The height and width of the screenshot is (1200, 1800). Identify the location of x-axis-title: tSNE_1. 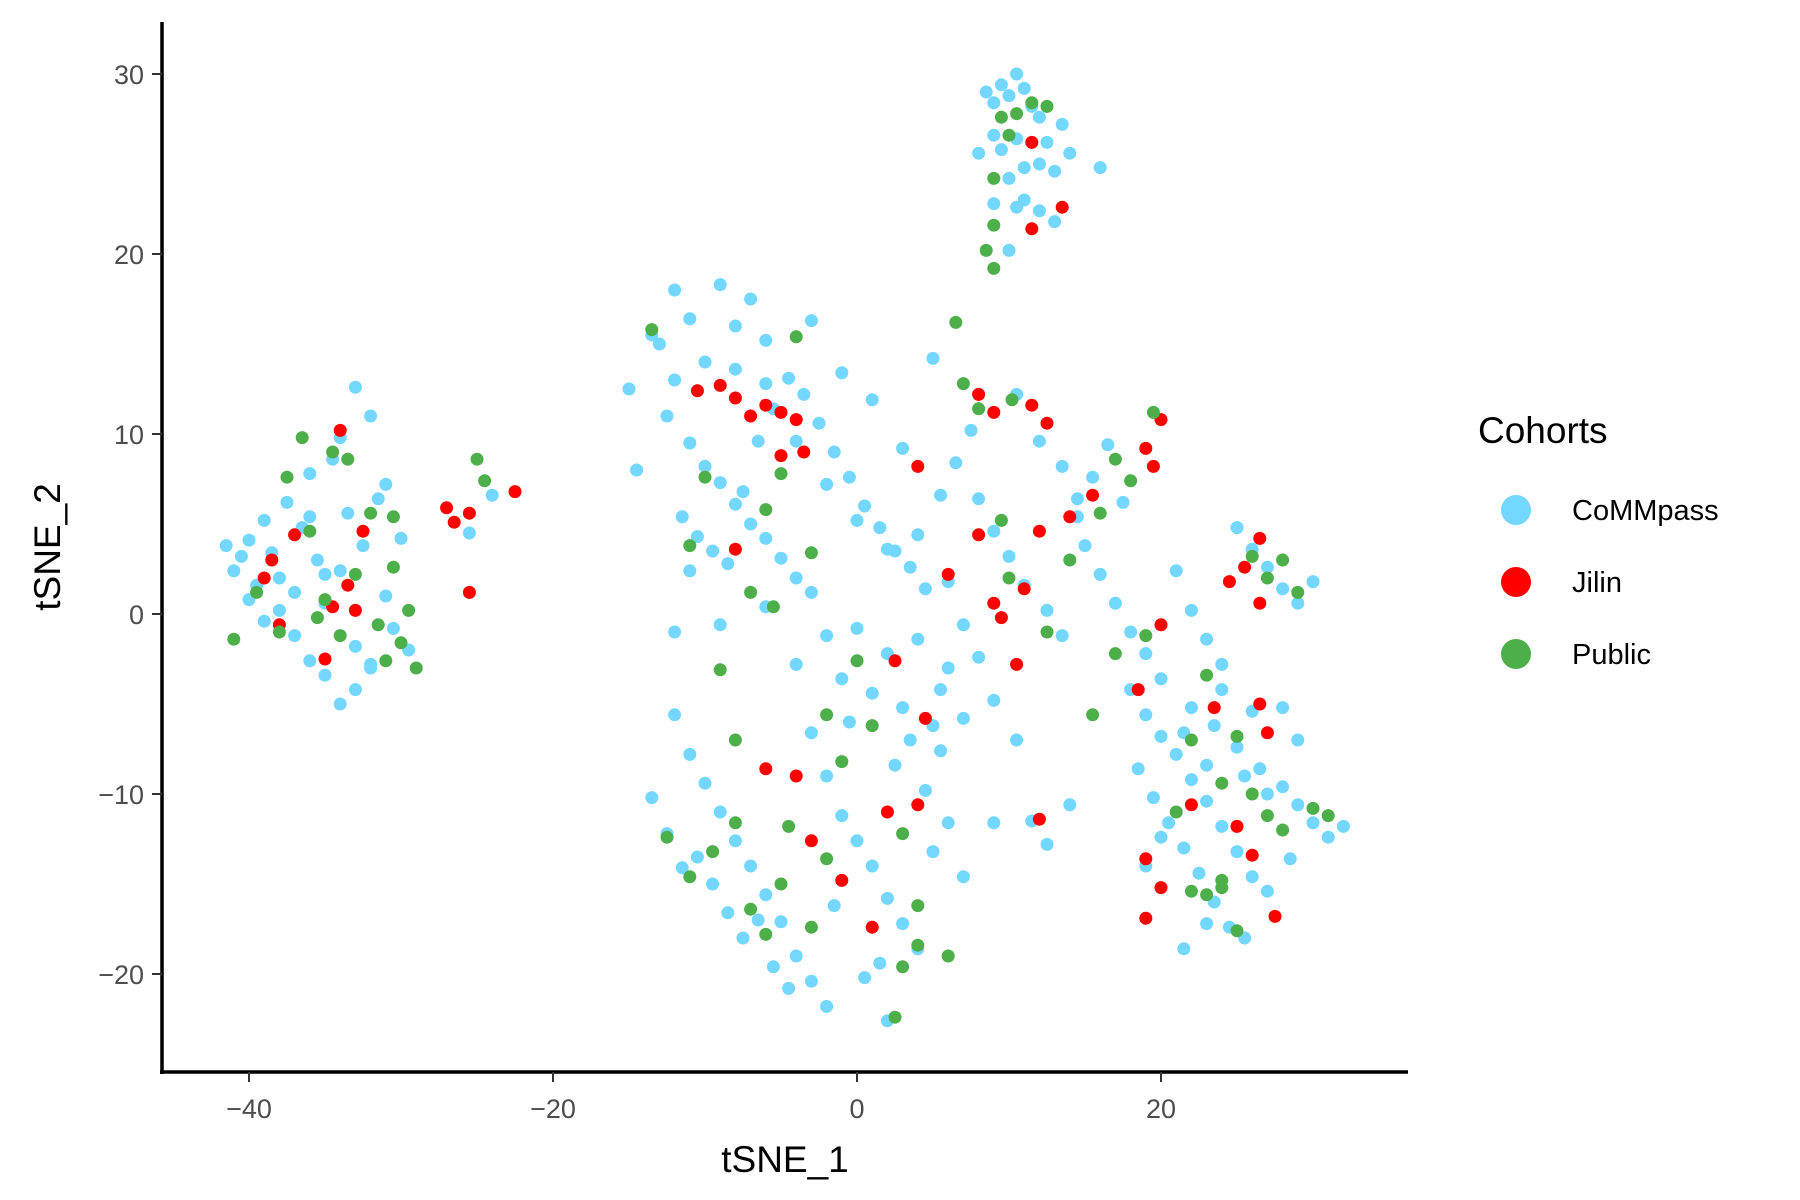
(785, 1159).